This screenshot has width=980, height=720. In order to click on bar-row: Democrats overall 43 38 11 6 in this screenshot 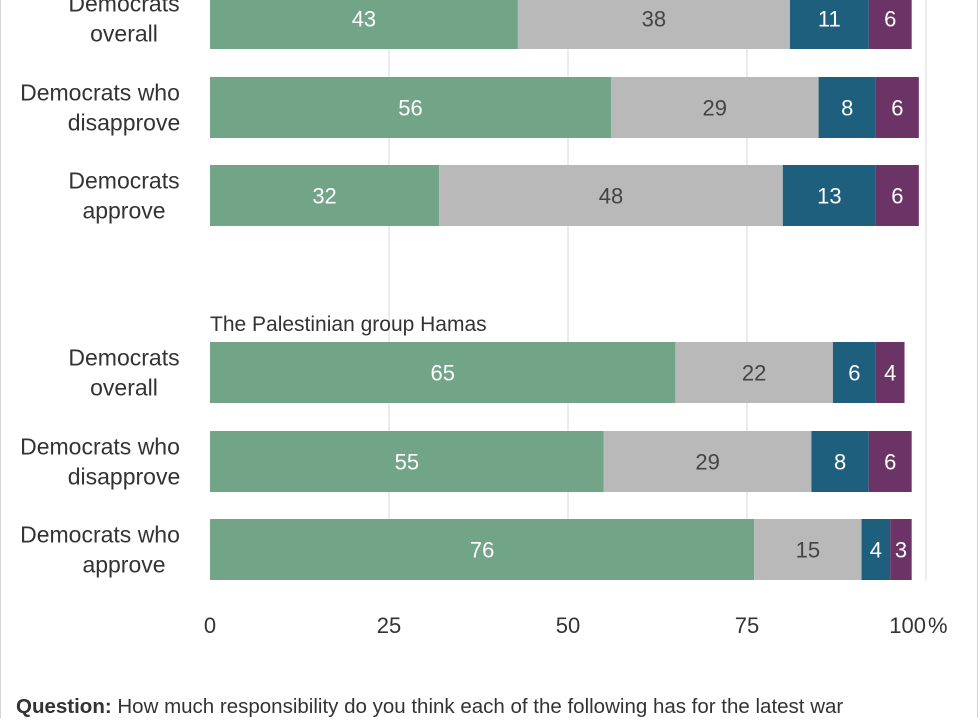, I will do `click(490, 24)`.